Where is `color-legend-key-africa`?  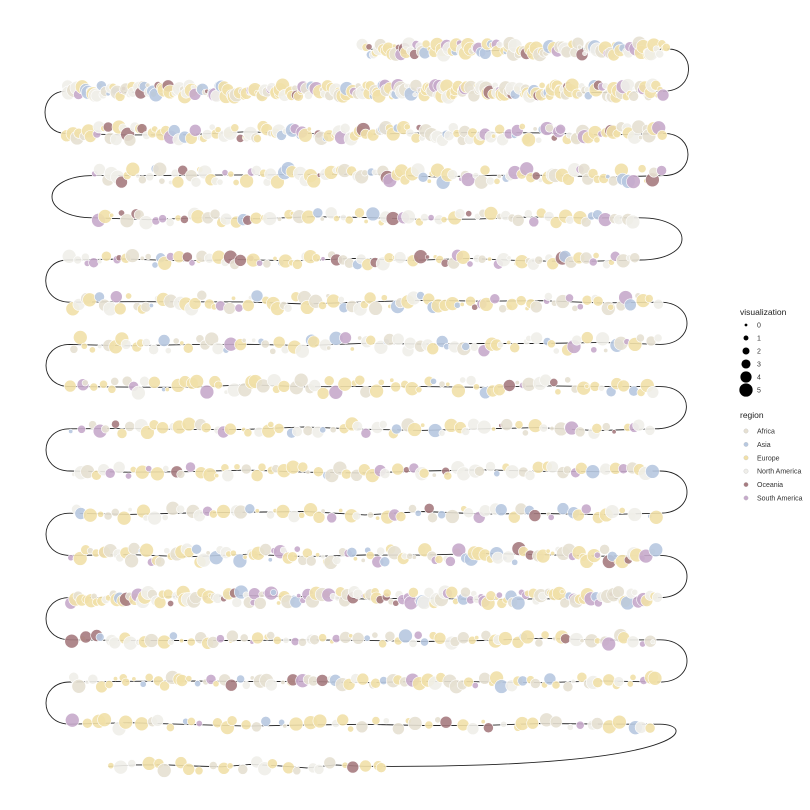 color-legend-key-africa is located at coordinates (746, 431).